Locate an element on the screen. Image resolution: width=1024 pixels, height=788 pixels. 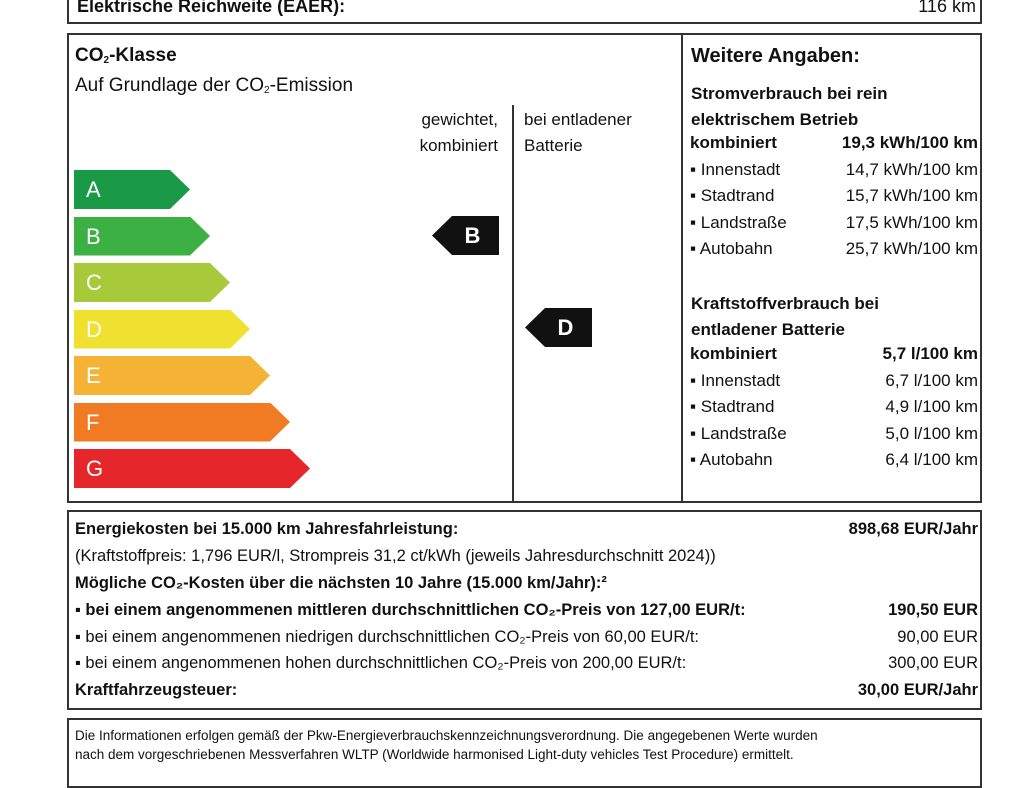
heading-line: Kraftstoffverbrauch bei is located at coordinates (785, 303).